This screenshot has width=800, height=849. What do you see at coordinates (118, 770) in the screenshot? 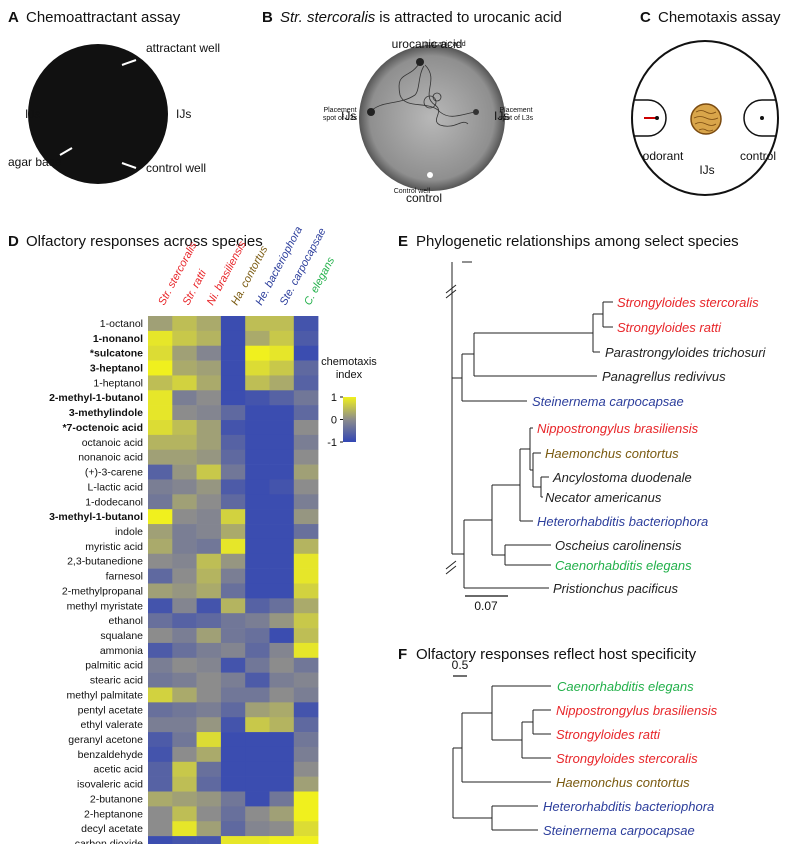
I see `row-label: acetic acid` at bounding box center [118, 770].